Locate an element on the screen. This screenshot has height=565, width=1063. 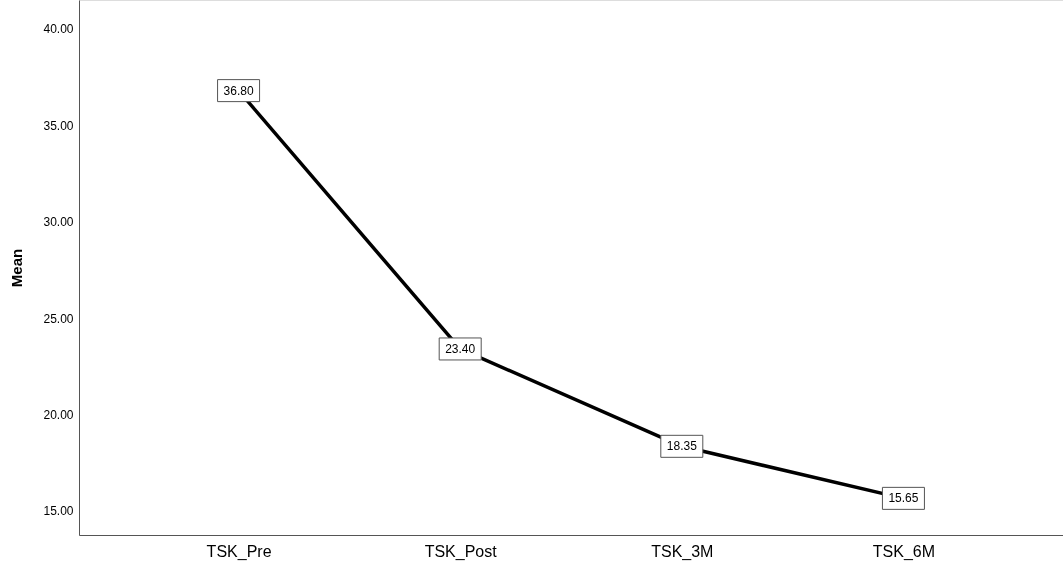
y-tick-label: 40.00 is located at coordinates (58, 29).